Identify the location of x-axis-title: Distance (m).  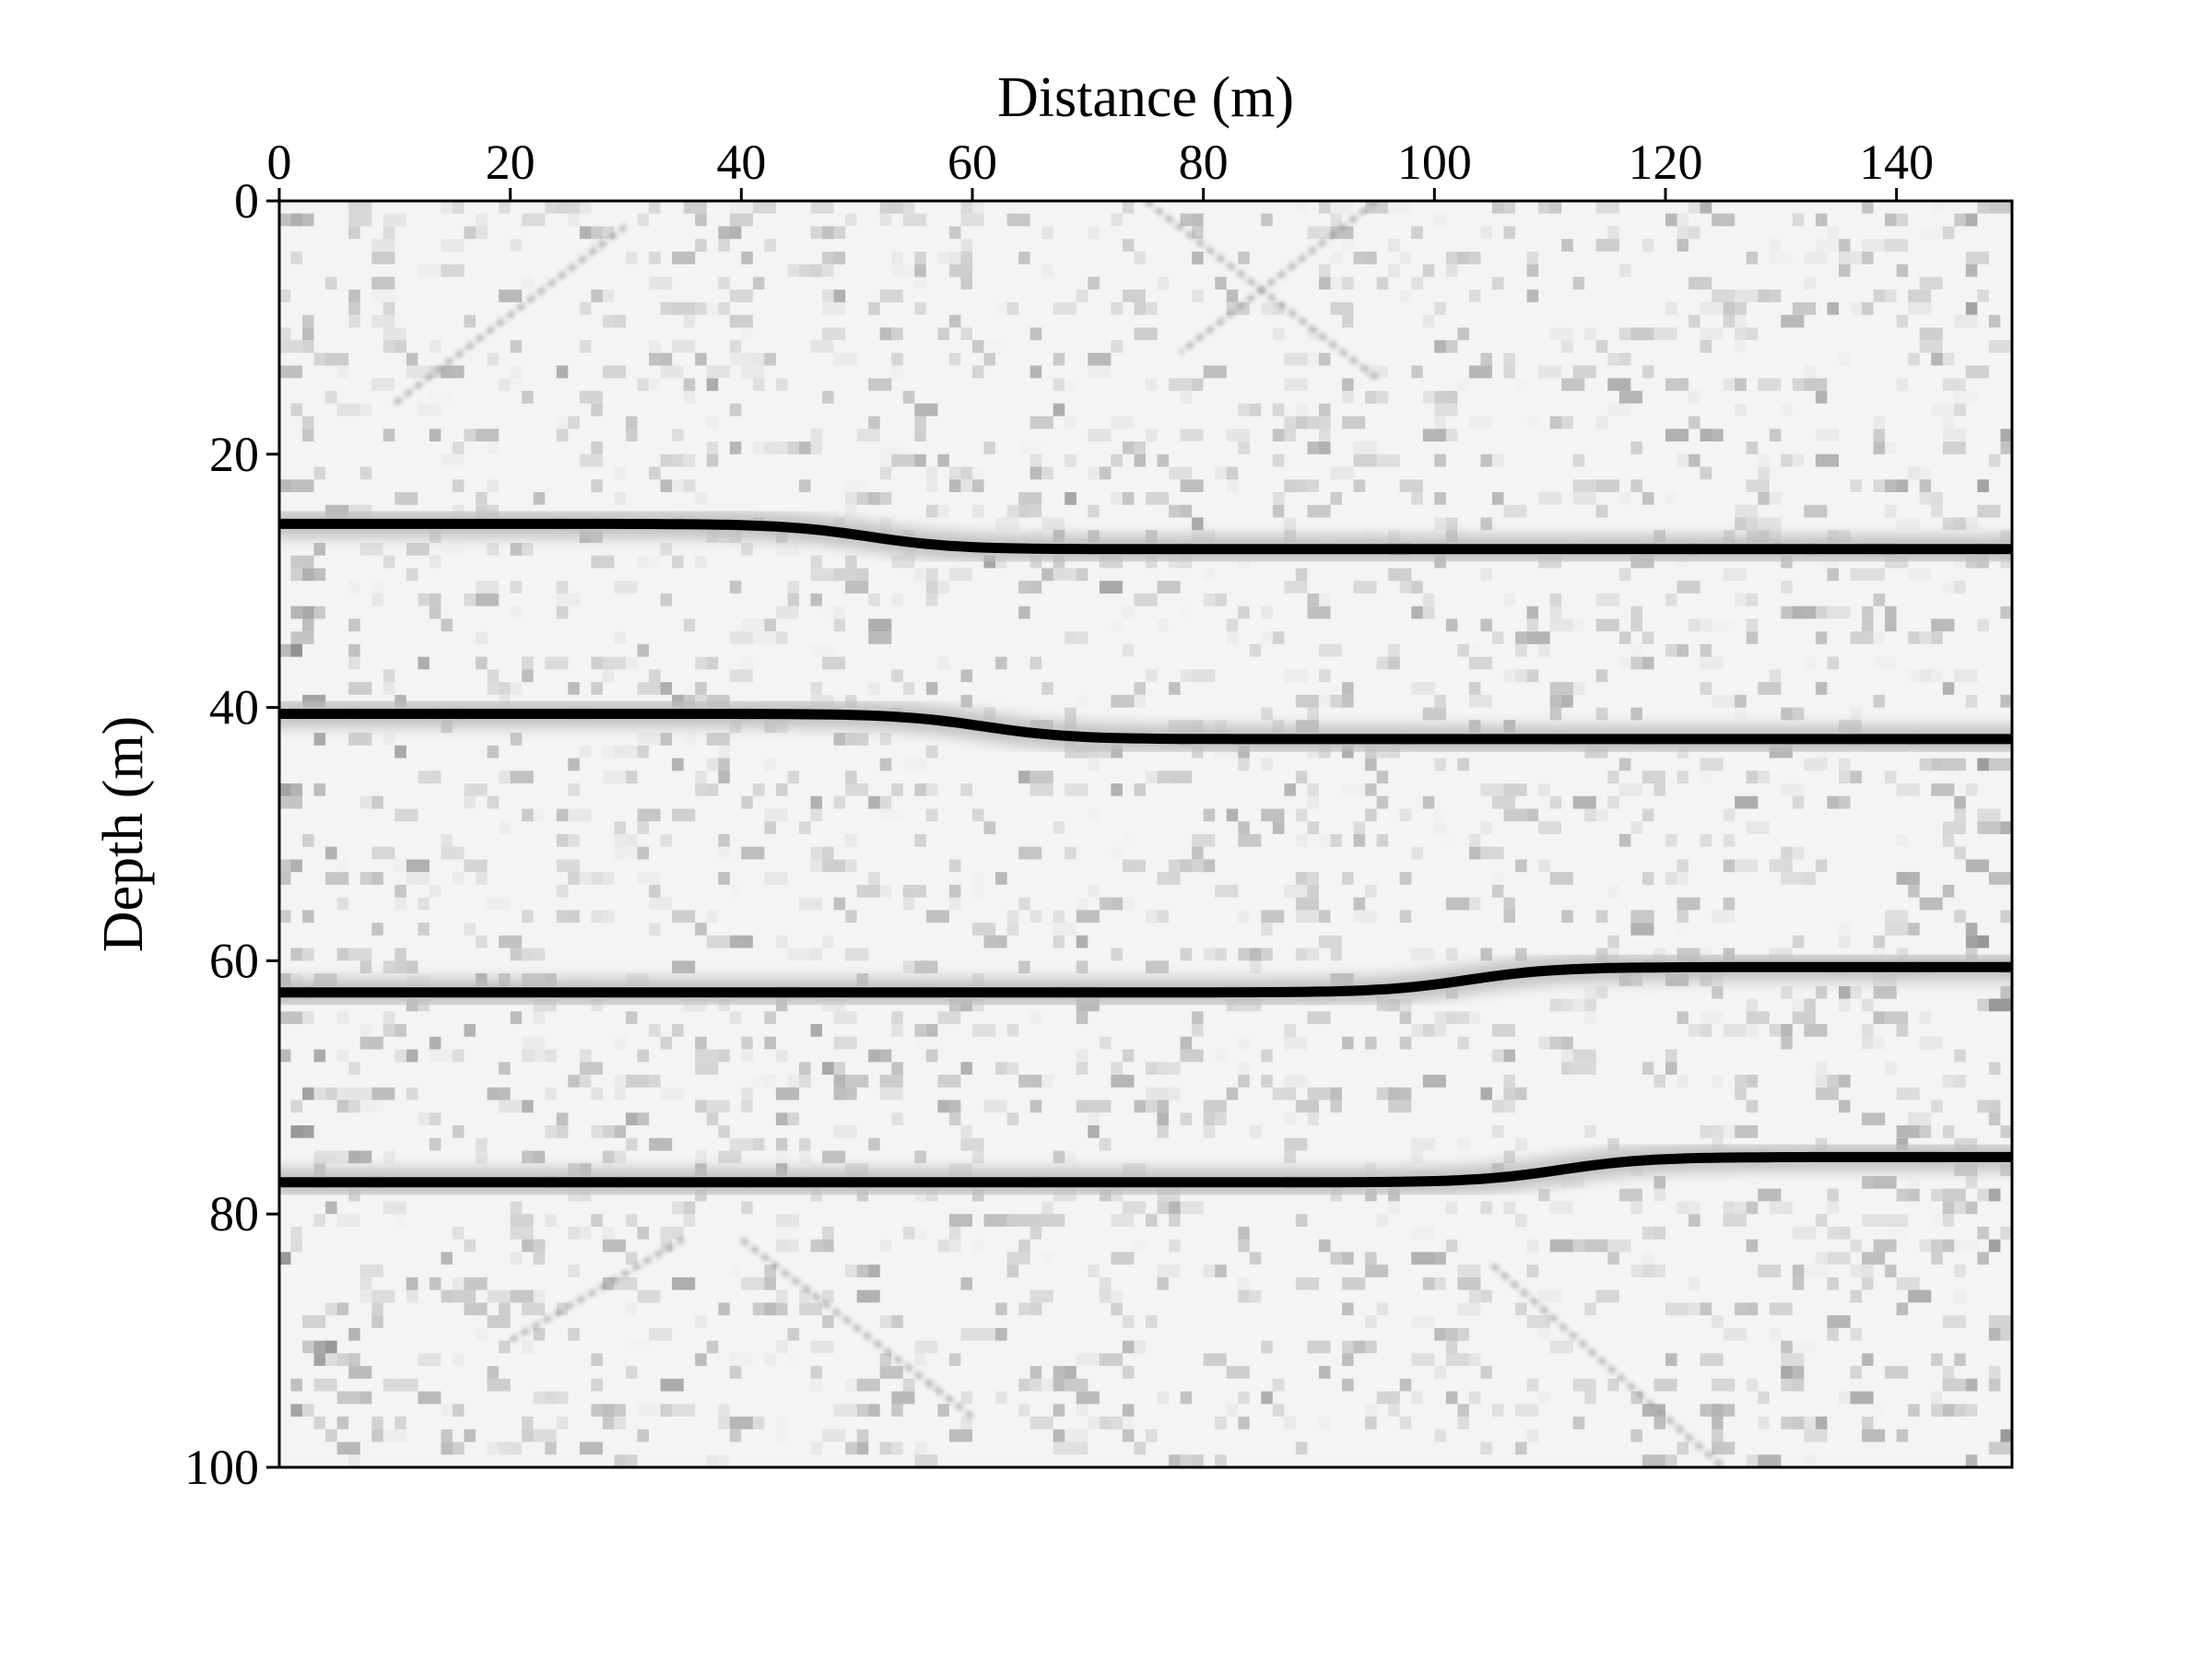
(1145, 97).